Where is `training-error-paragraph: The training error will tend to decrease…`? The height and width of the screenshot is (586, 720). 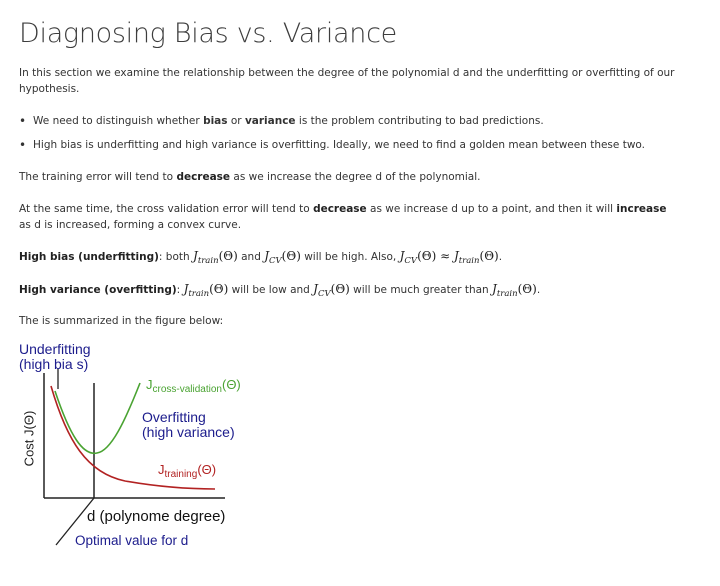
training-error-paragraph: The training error will tend to decrease… is located at coordinates (349, 177).